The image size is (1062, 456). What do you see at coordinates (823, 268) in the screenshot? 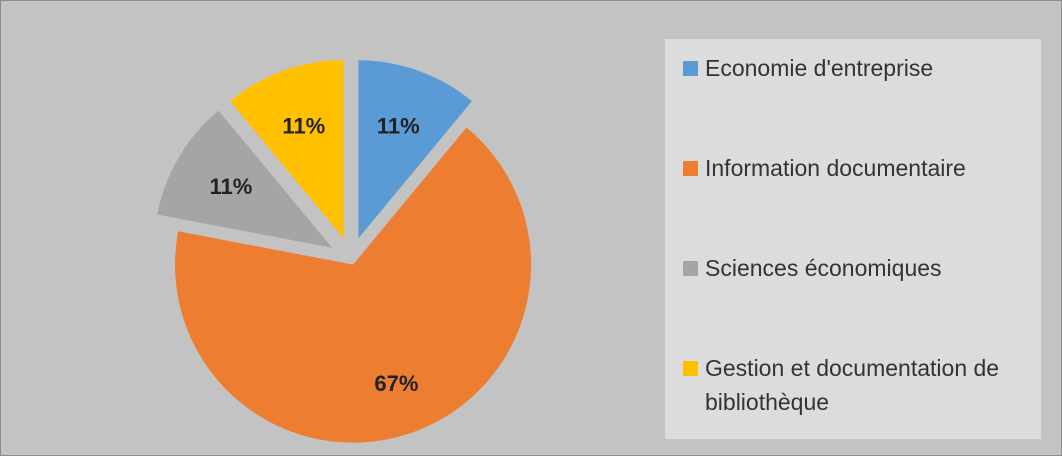
I see `legend-label: Sciences économiques` at bounding box center [823, 268].